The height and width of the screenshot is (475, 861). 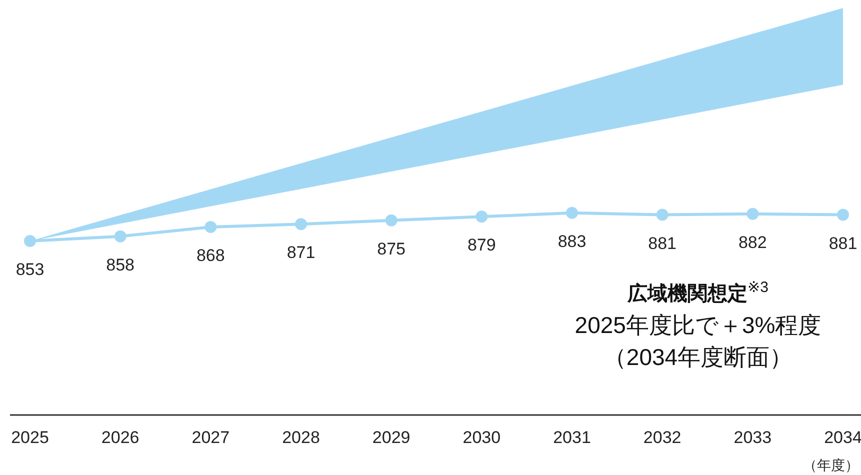 I want to click on data-label: 871, so click(x=301, y=252).